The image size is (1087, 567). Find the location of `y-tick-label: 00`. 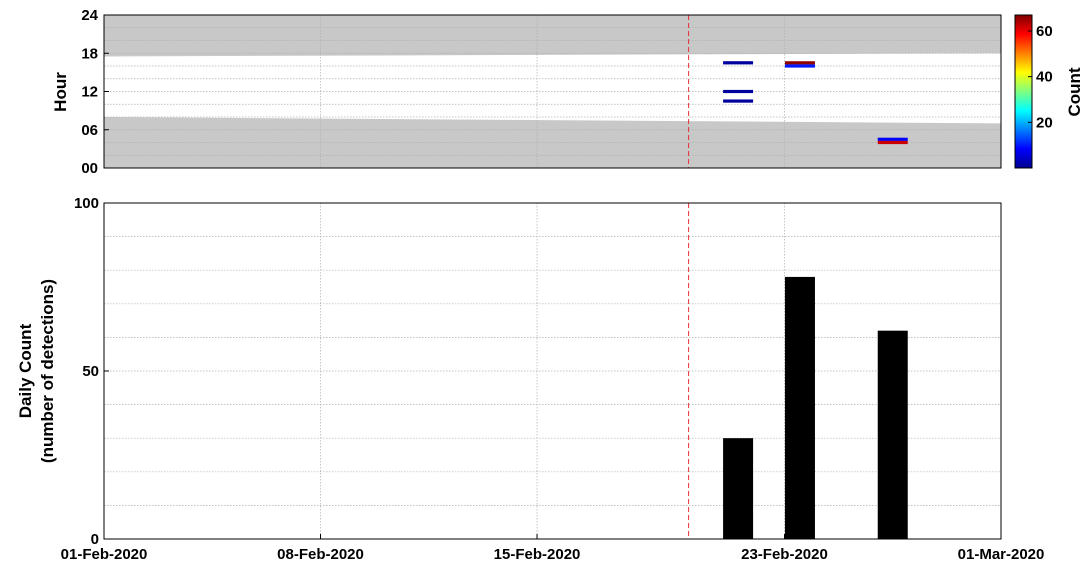

y-tick-label: 00 is located at coordinates (89, 168).